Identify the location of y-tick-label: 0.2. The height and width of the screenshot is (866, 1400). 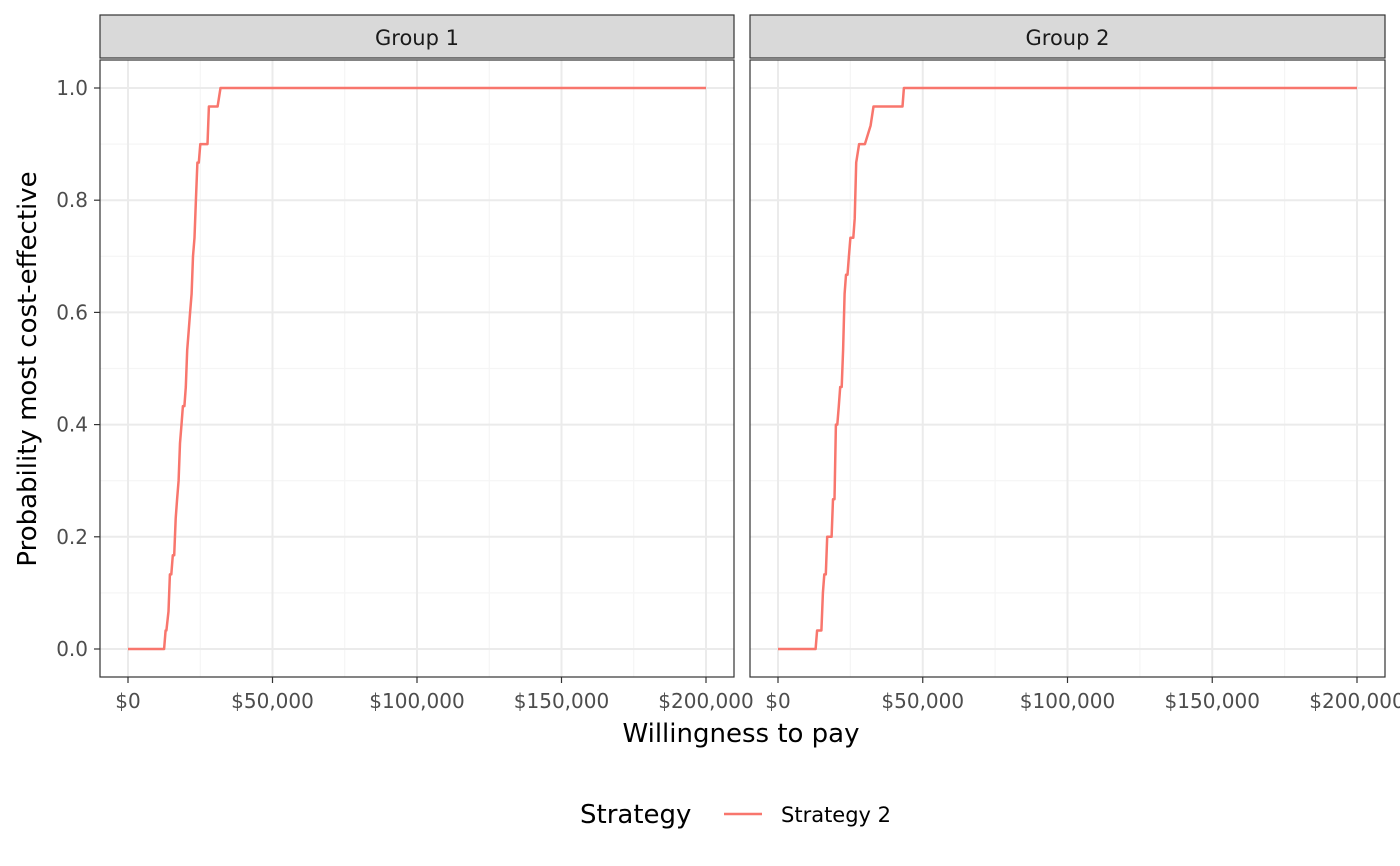
(72, 537).